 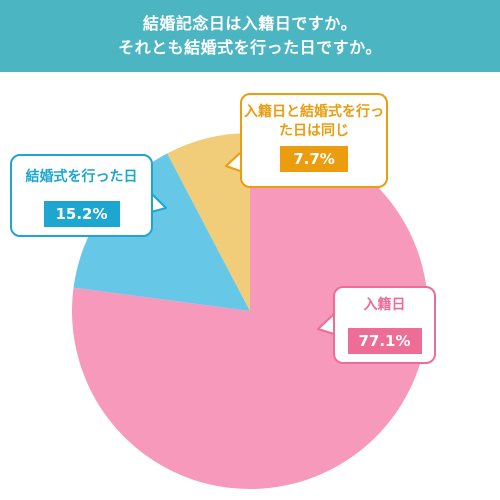 I want to click on slice-label-same-day: 入籍日と結婚式を行った日は同じ, so click(x=314, y=121).